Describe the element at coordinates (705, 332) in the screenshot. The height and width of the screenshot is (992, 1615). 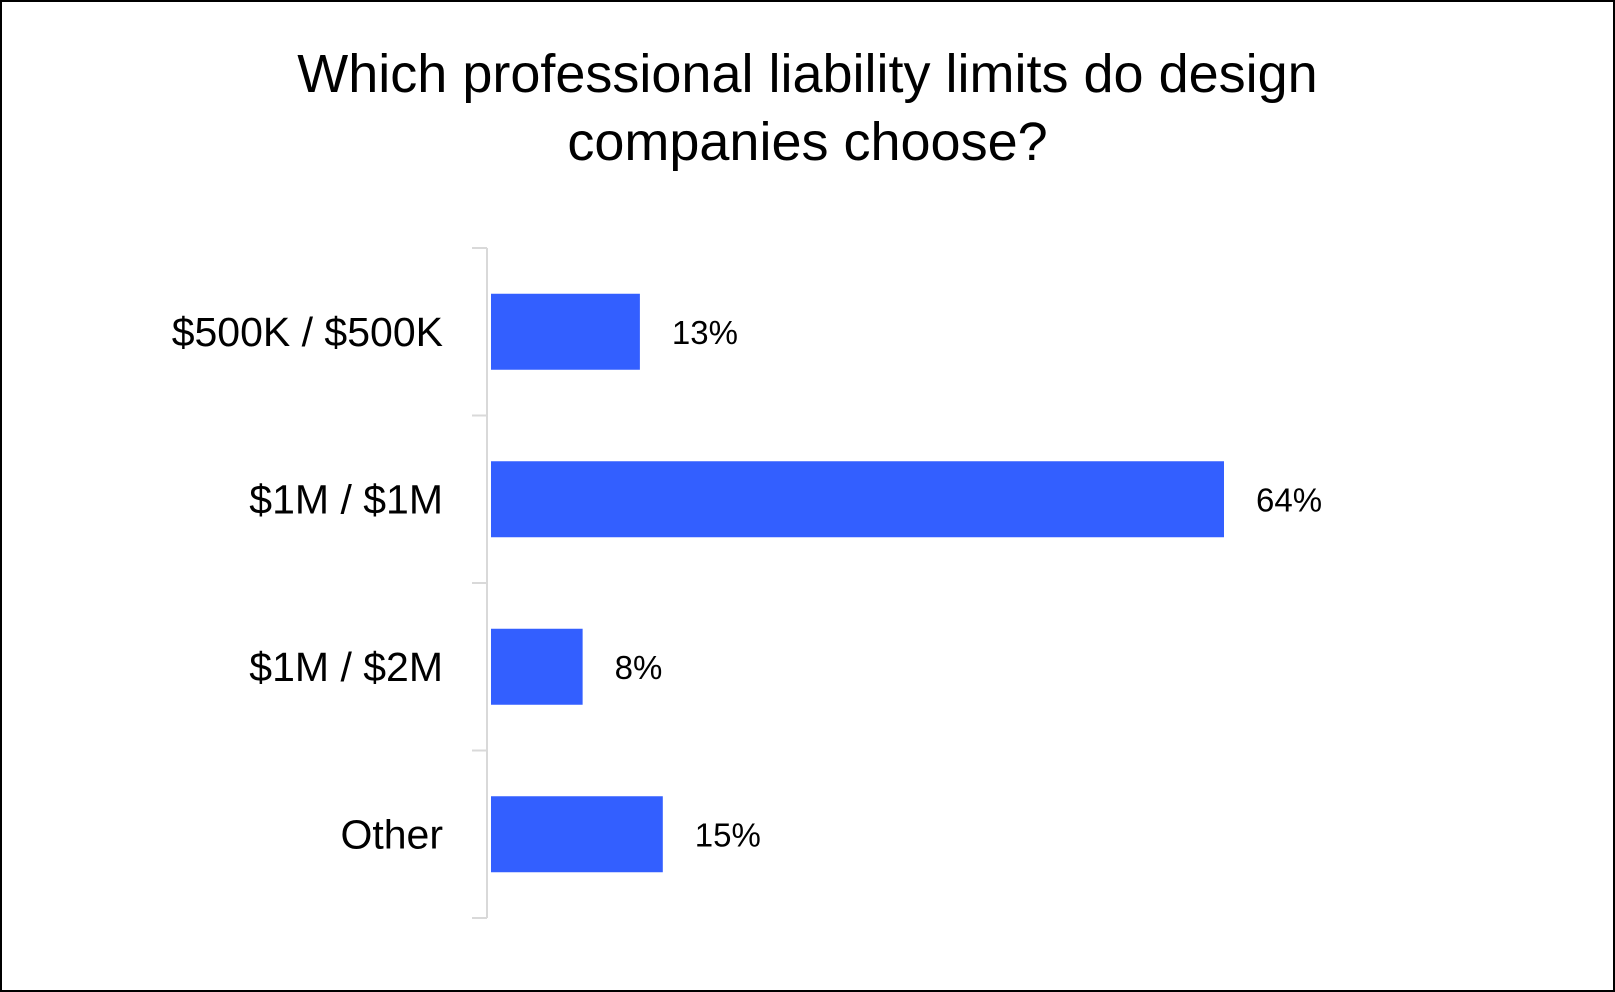
I see `data-label: 13%` at that location.